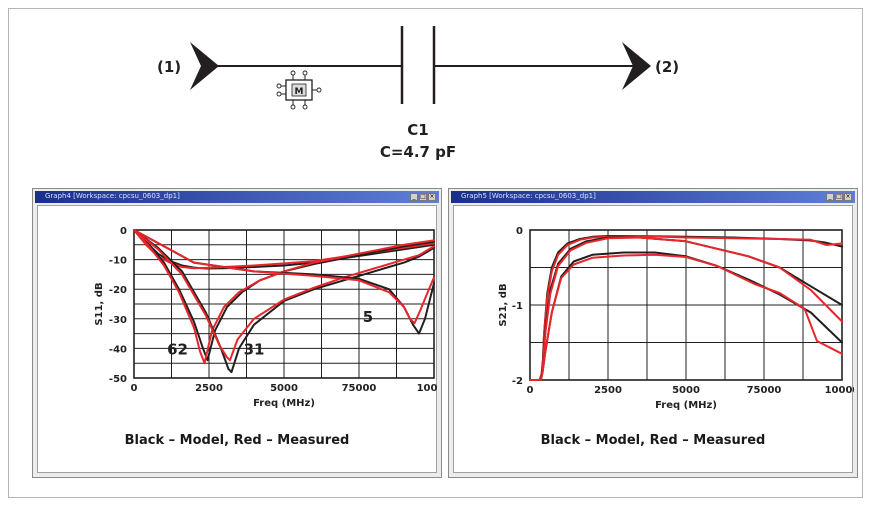 This screenshot has width=872, height=505. What do you see at coordinates (169, 67) in the screenshot?
I see `port1-label: (1)` at bounding box center [169, 67].